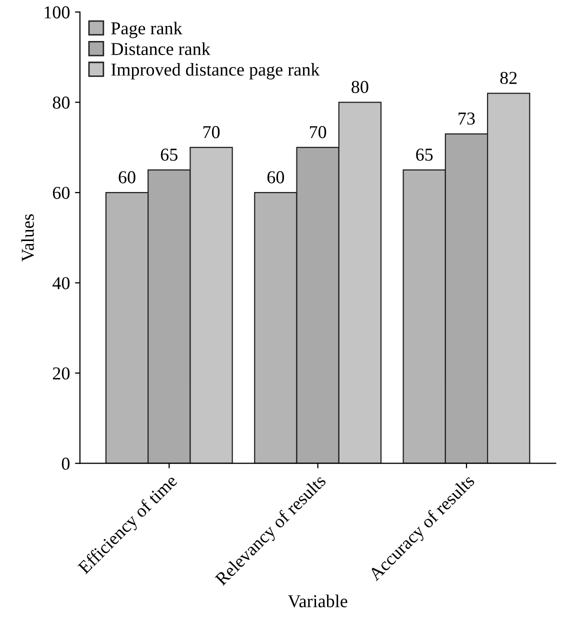 This screenshot has width=563, height=633. What do you see at coordinates (146, 30) in the screenshot?
I see `legend-label: Page rank` at bounding box center [146, 30].